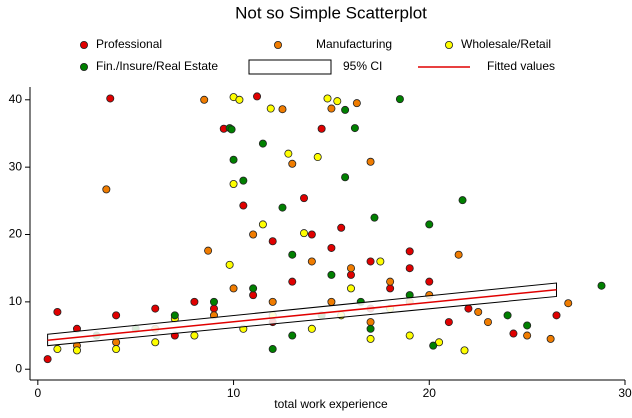 The width and height of the screenshot is (632, 418). Describe the element at coordinates (157, 66) in the screenshot. I see `legend-label: Fin./Insure/Real Estate` at that location.